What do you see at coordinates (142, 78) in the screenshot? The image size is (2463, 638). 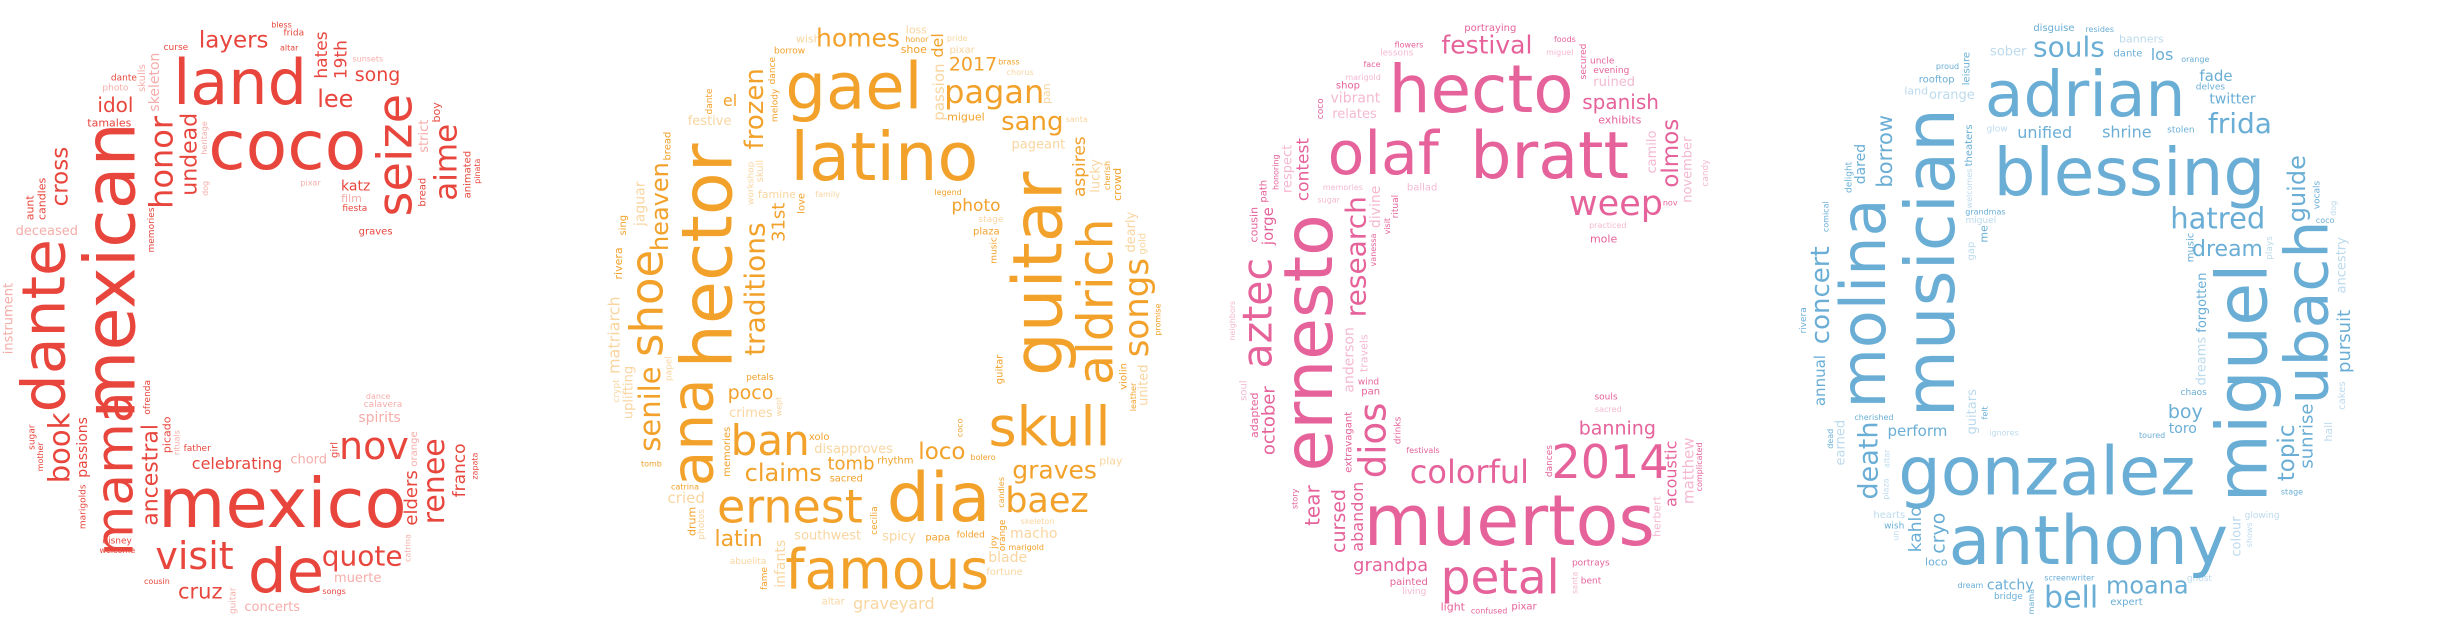 I see `cloud-filler-skulls: skulls` at bounding box center [142, 78].